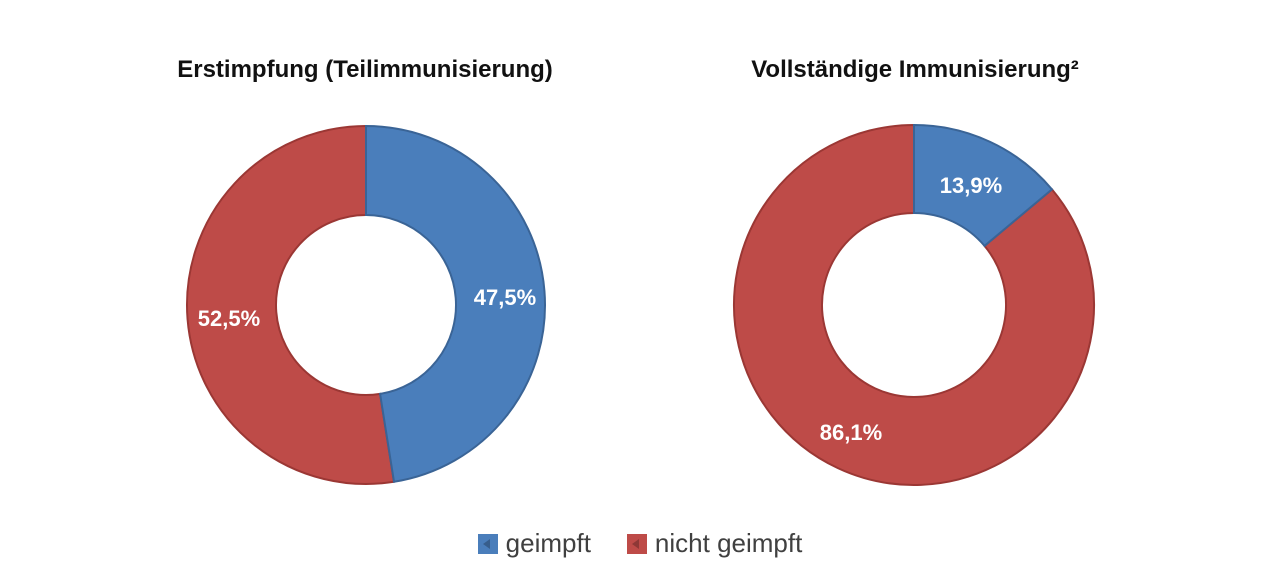 Image resolution: width=1280 pixels, height=576 pixels. Describe the element at coordinates (971, 185) in the screenshot. I see `label-vaccinated-full: 13,9%` at that location.